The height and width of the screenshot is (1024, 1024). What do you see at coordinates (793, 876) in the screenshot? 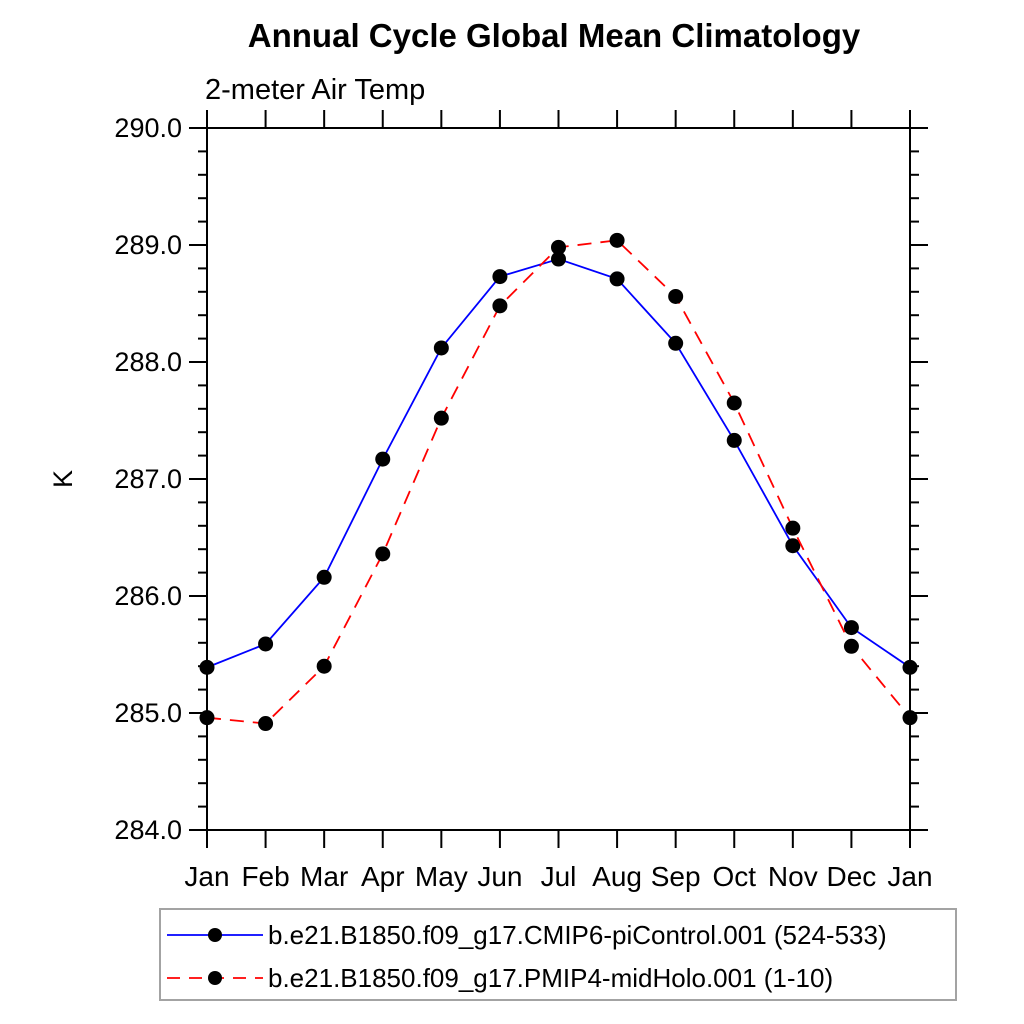
I see `x-tick-label: Nov` at bounding box center [793, 876].